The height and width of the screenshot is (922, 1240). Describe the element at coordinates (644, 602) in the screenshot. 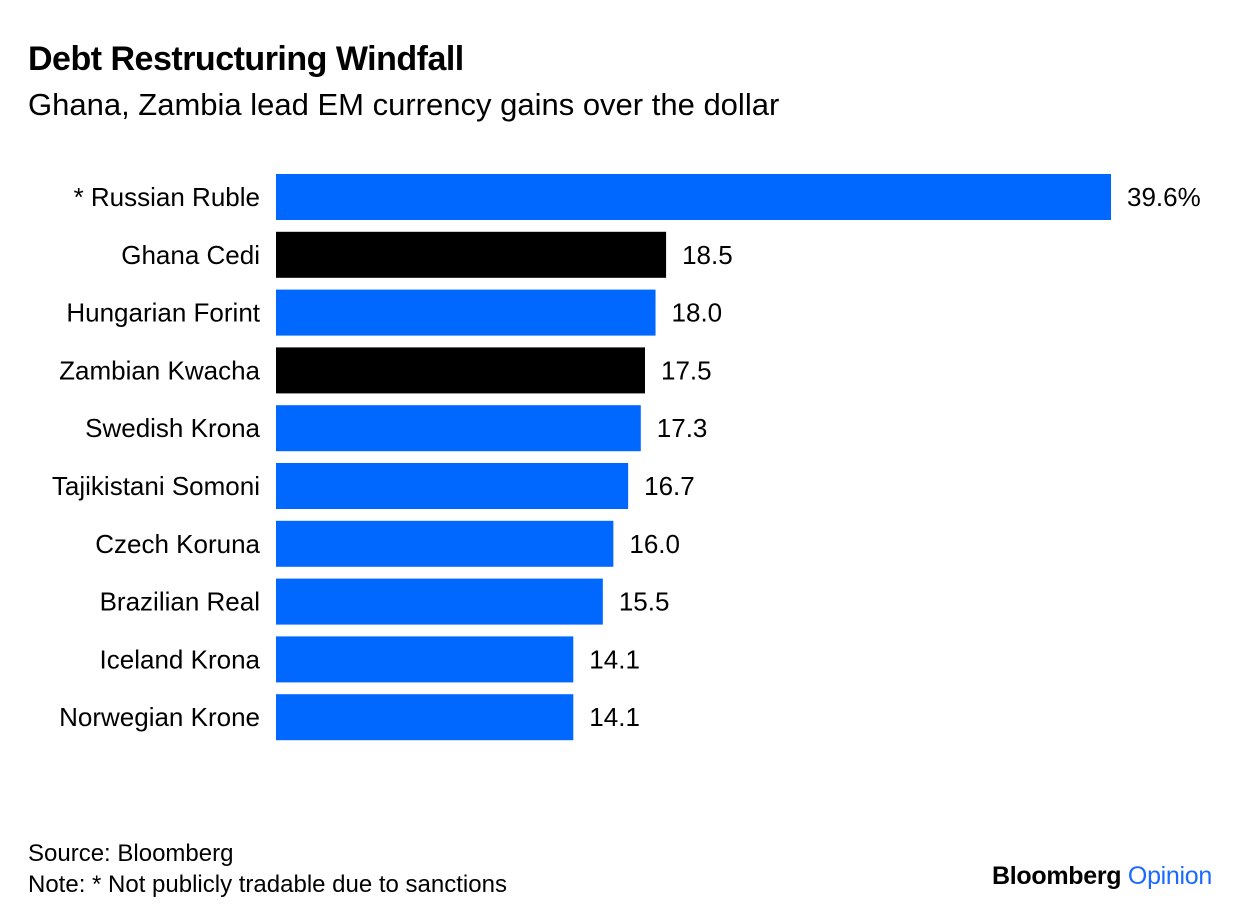

I see `value-label-brazilian-real: 15.5` at that location.